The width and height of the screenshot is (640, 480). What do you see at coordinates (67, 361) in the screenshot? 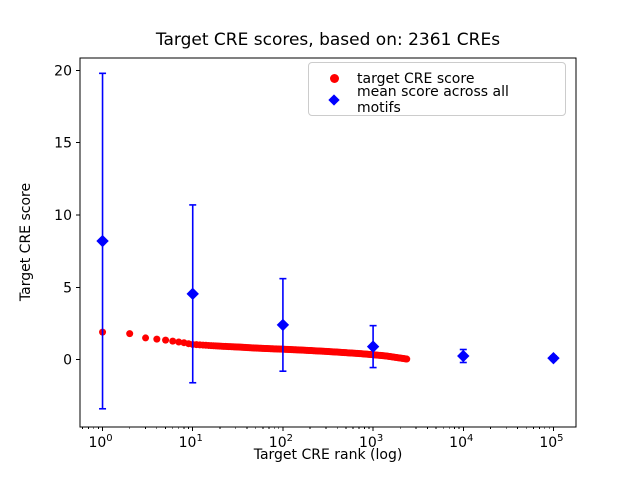
I see `y-tick-label: 0` at bounding box center [67, 361].